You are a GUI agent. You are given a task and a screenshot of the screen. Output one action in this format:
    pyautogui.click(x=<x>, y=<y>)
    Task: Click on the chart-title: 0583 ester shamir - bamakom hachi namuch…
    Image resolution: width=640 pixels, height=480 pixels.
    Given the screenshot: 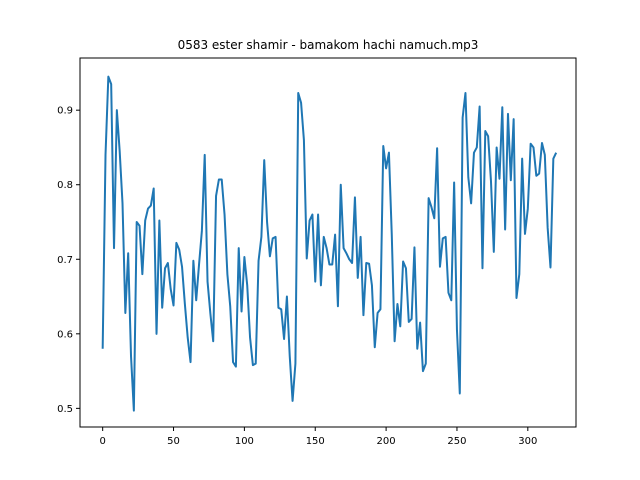 What is the action you would take?
    pyautogui.click(x=328, y=45)
    